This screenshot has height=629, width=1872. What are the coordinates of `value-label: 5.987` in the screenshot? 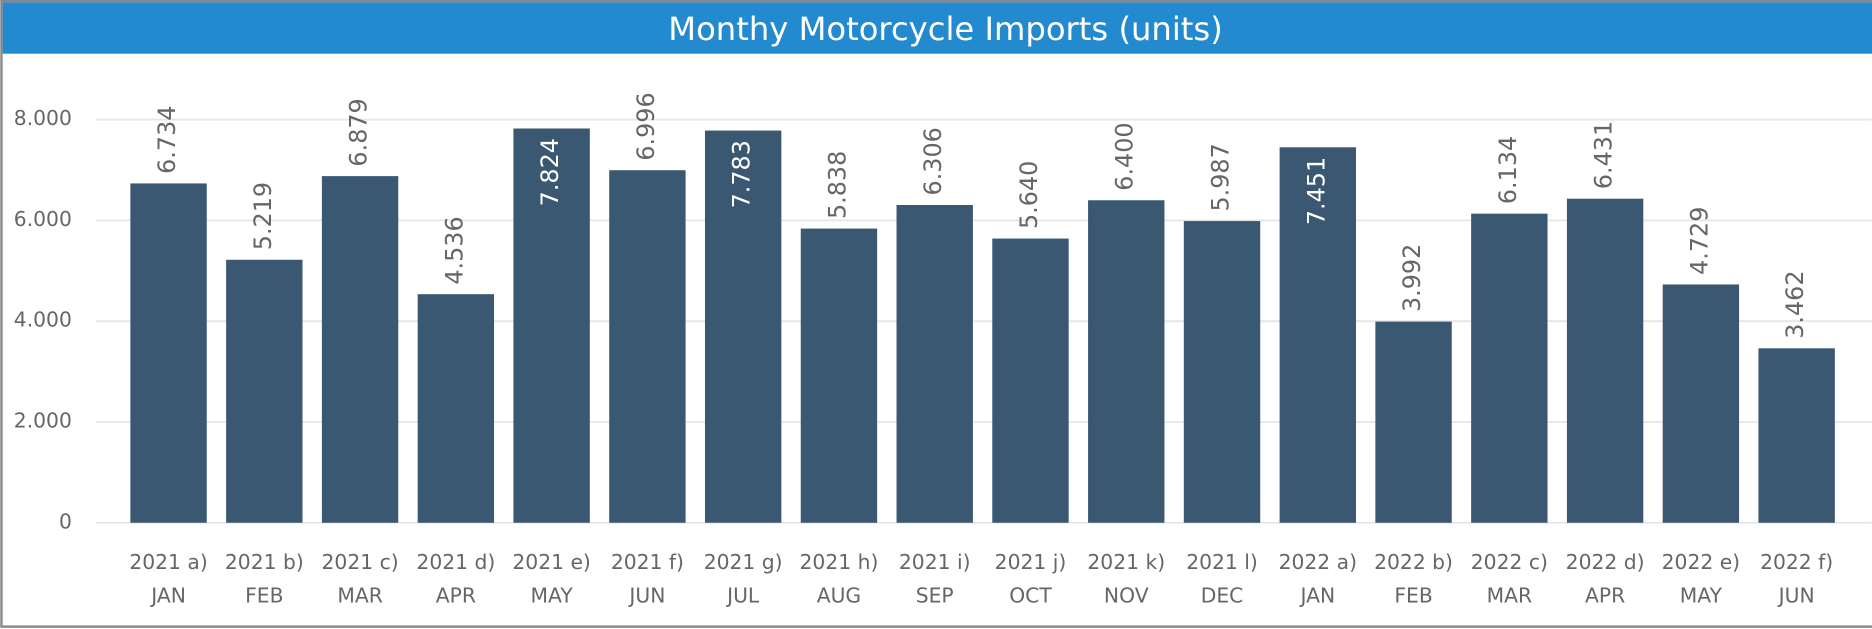 It's located at (1221, 177).